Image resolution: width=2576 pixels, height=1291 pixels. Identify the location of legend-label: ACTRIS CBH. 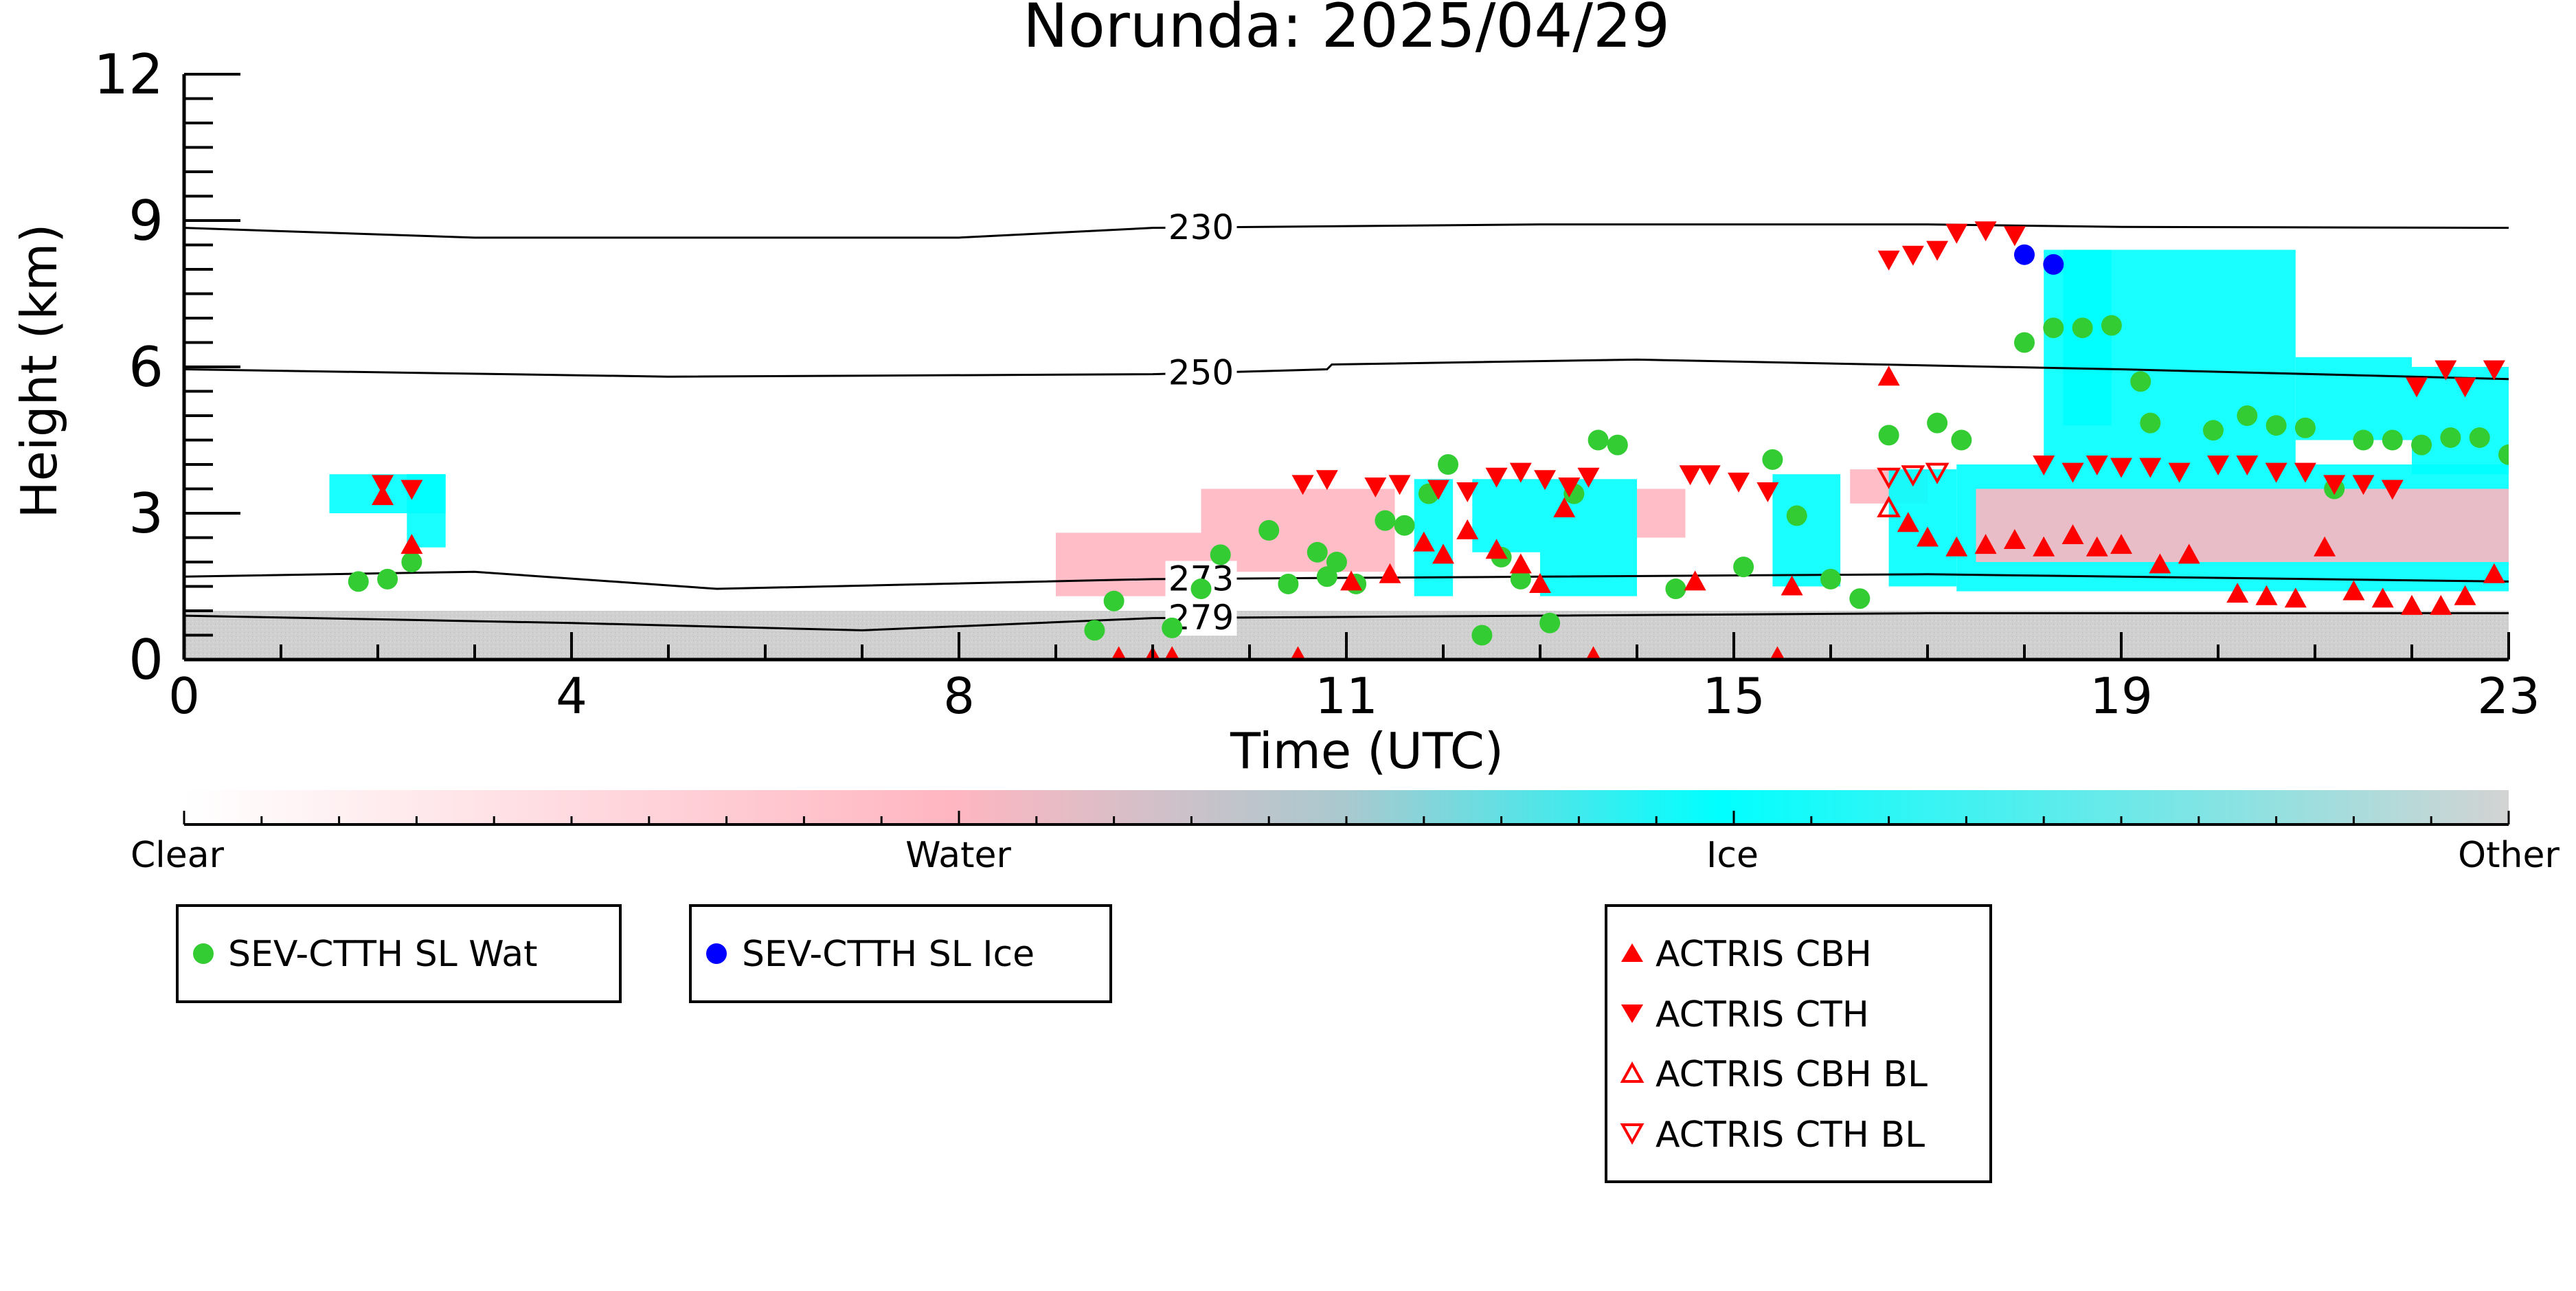
(1764, 954).